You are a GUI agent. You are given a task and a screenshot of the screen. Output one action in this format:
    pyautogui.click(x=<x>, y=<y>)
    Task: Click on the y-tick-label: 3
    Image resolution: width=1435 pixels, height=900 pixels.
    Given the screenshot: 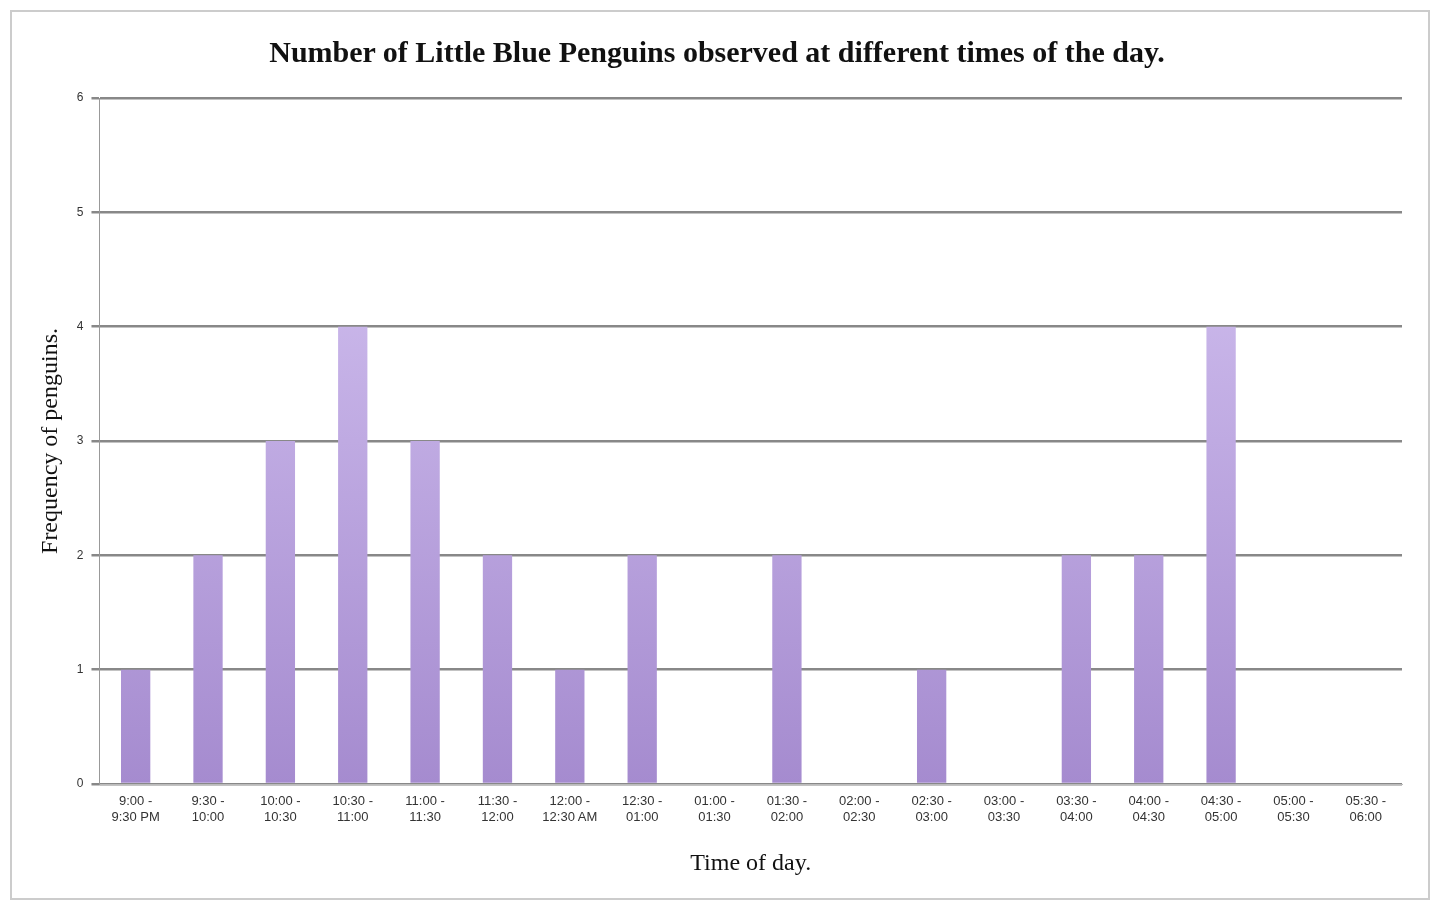 What is the action you would take?
    pyautogui.click(x=80, y=440)
    